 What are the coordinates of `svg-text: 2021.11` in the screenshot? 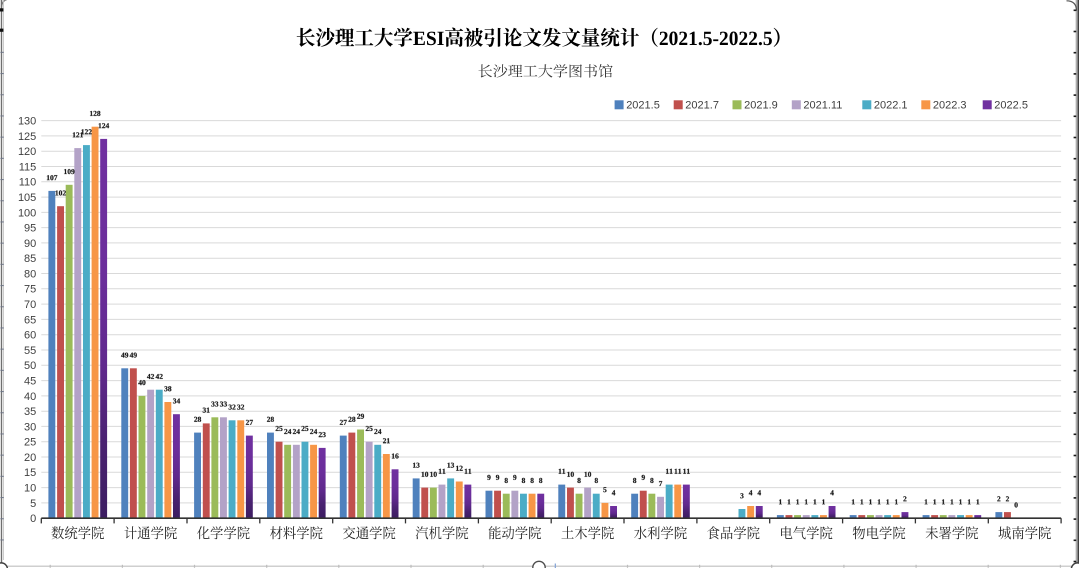 It's located at (822, 105).